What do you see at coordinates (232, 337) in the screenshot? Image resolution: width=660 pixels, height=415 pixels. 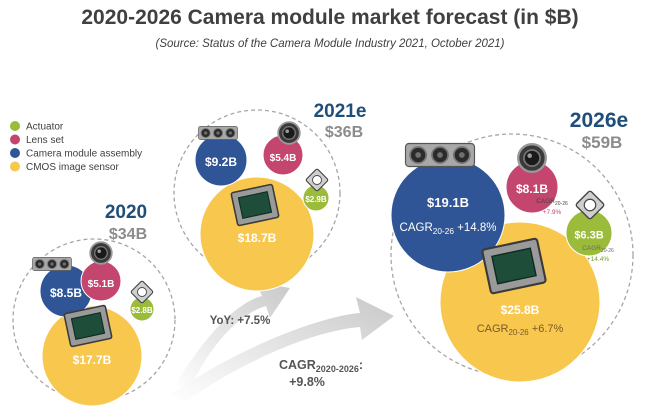 I see `yoy-growth-arrow` at bounding box center [232, 337].